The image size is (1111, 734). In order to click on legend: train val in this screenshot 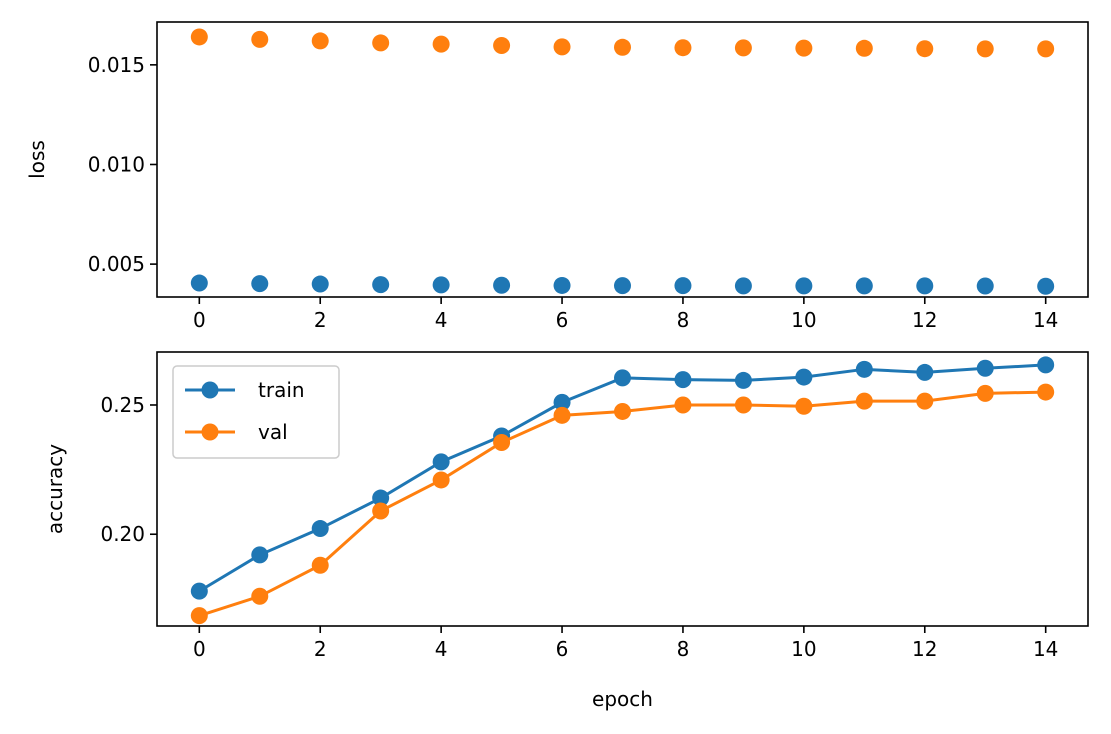, I will do `click(256, 412)`.